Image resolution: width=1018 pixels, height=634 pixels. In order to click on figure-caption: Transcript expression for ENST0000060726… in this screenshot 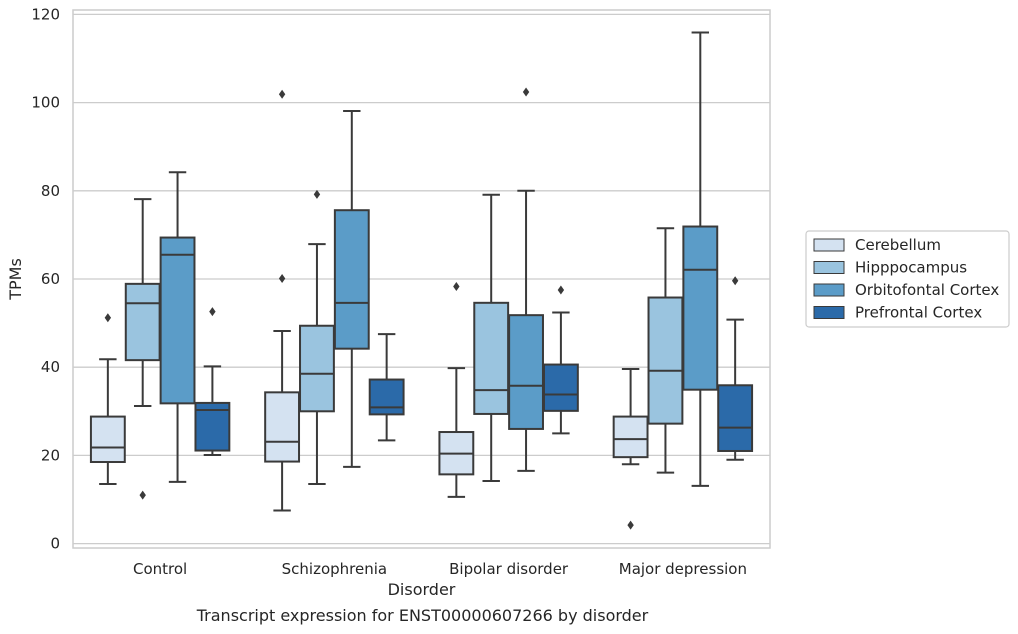, I will do `click(422, 615)`.